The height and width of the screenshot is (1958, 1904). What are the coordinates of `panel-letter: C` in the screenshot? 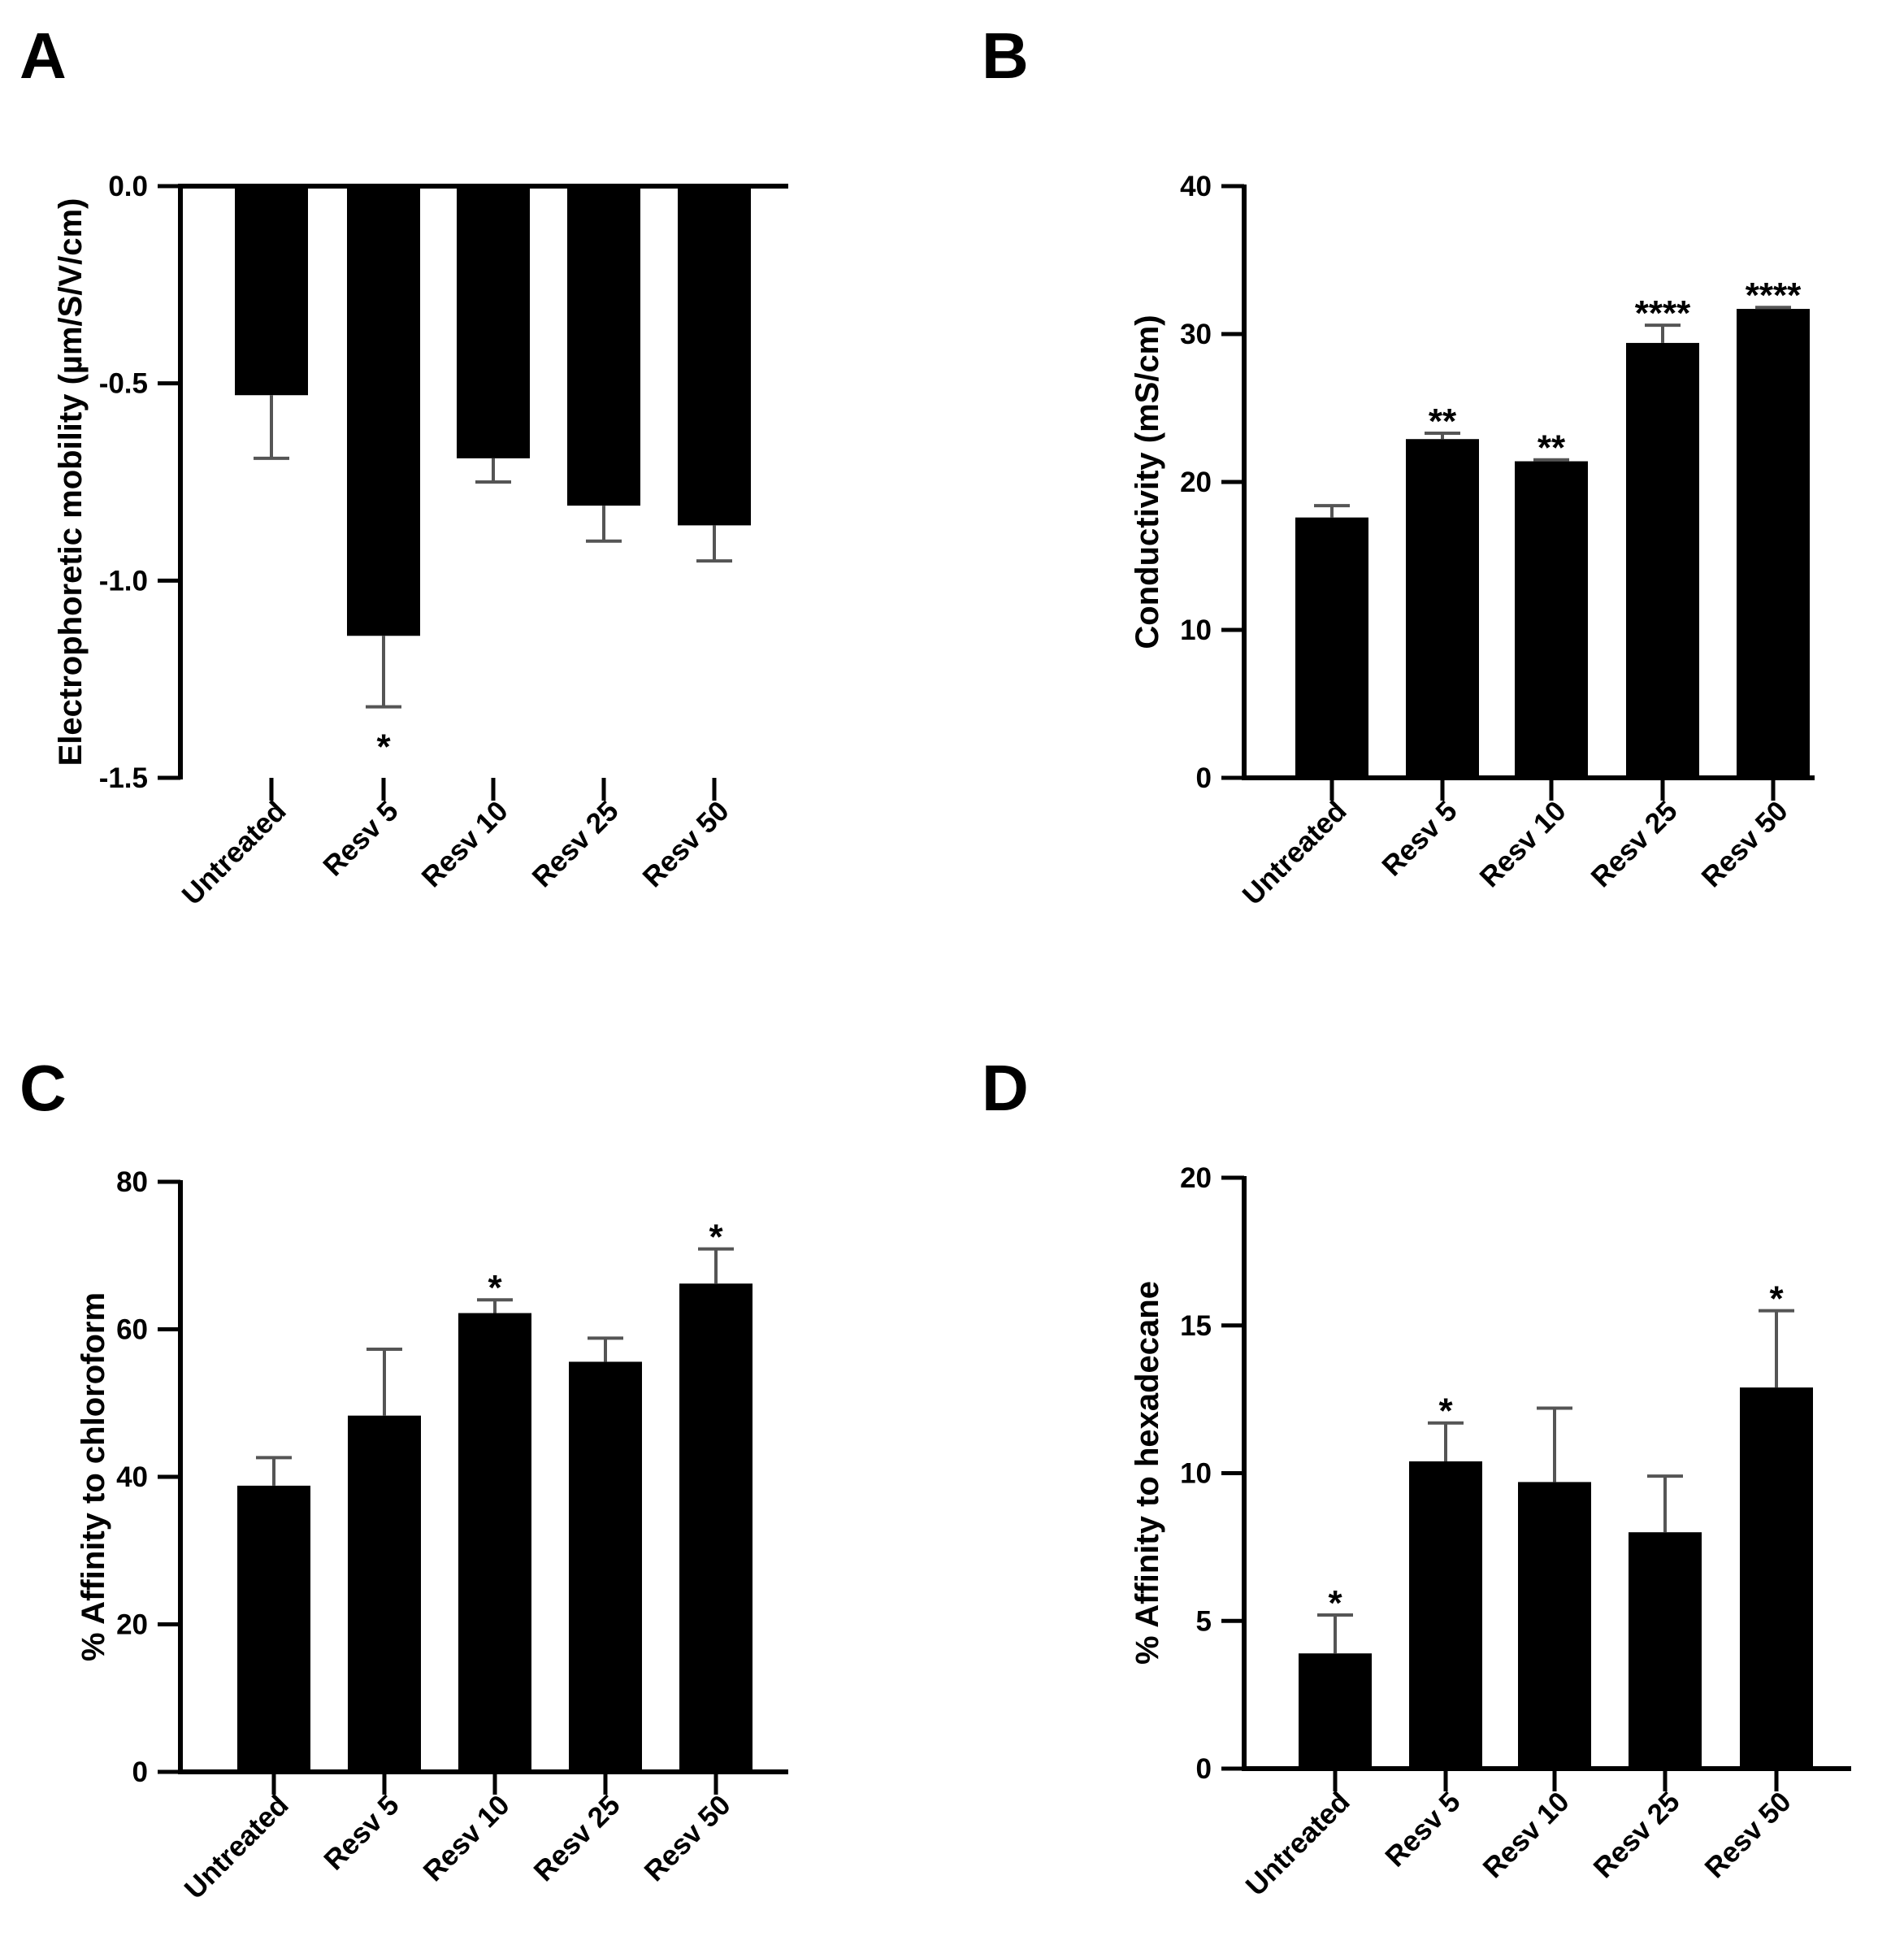 It's located at (43, 1088).